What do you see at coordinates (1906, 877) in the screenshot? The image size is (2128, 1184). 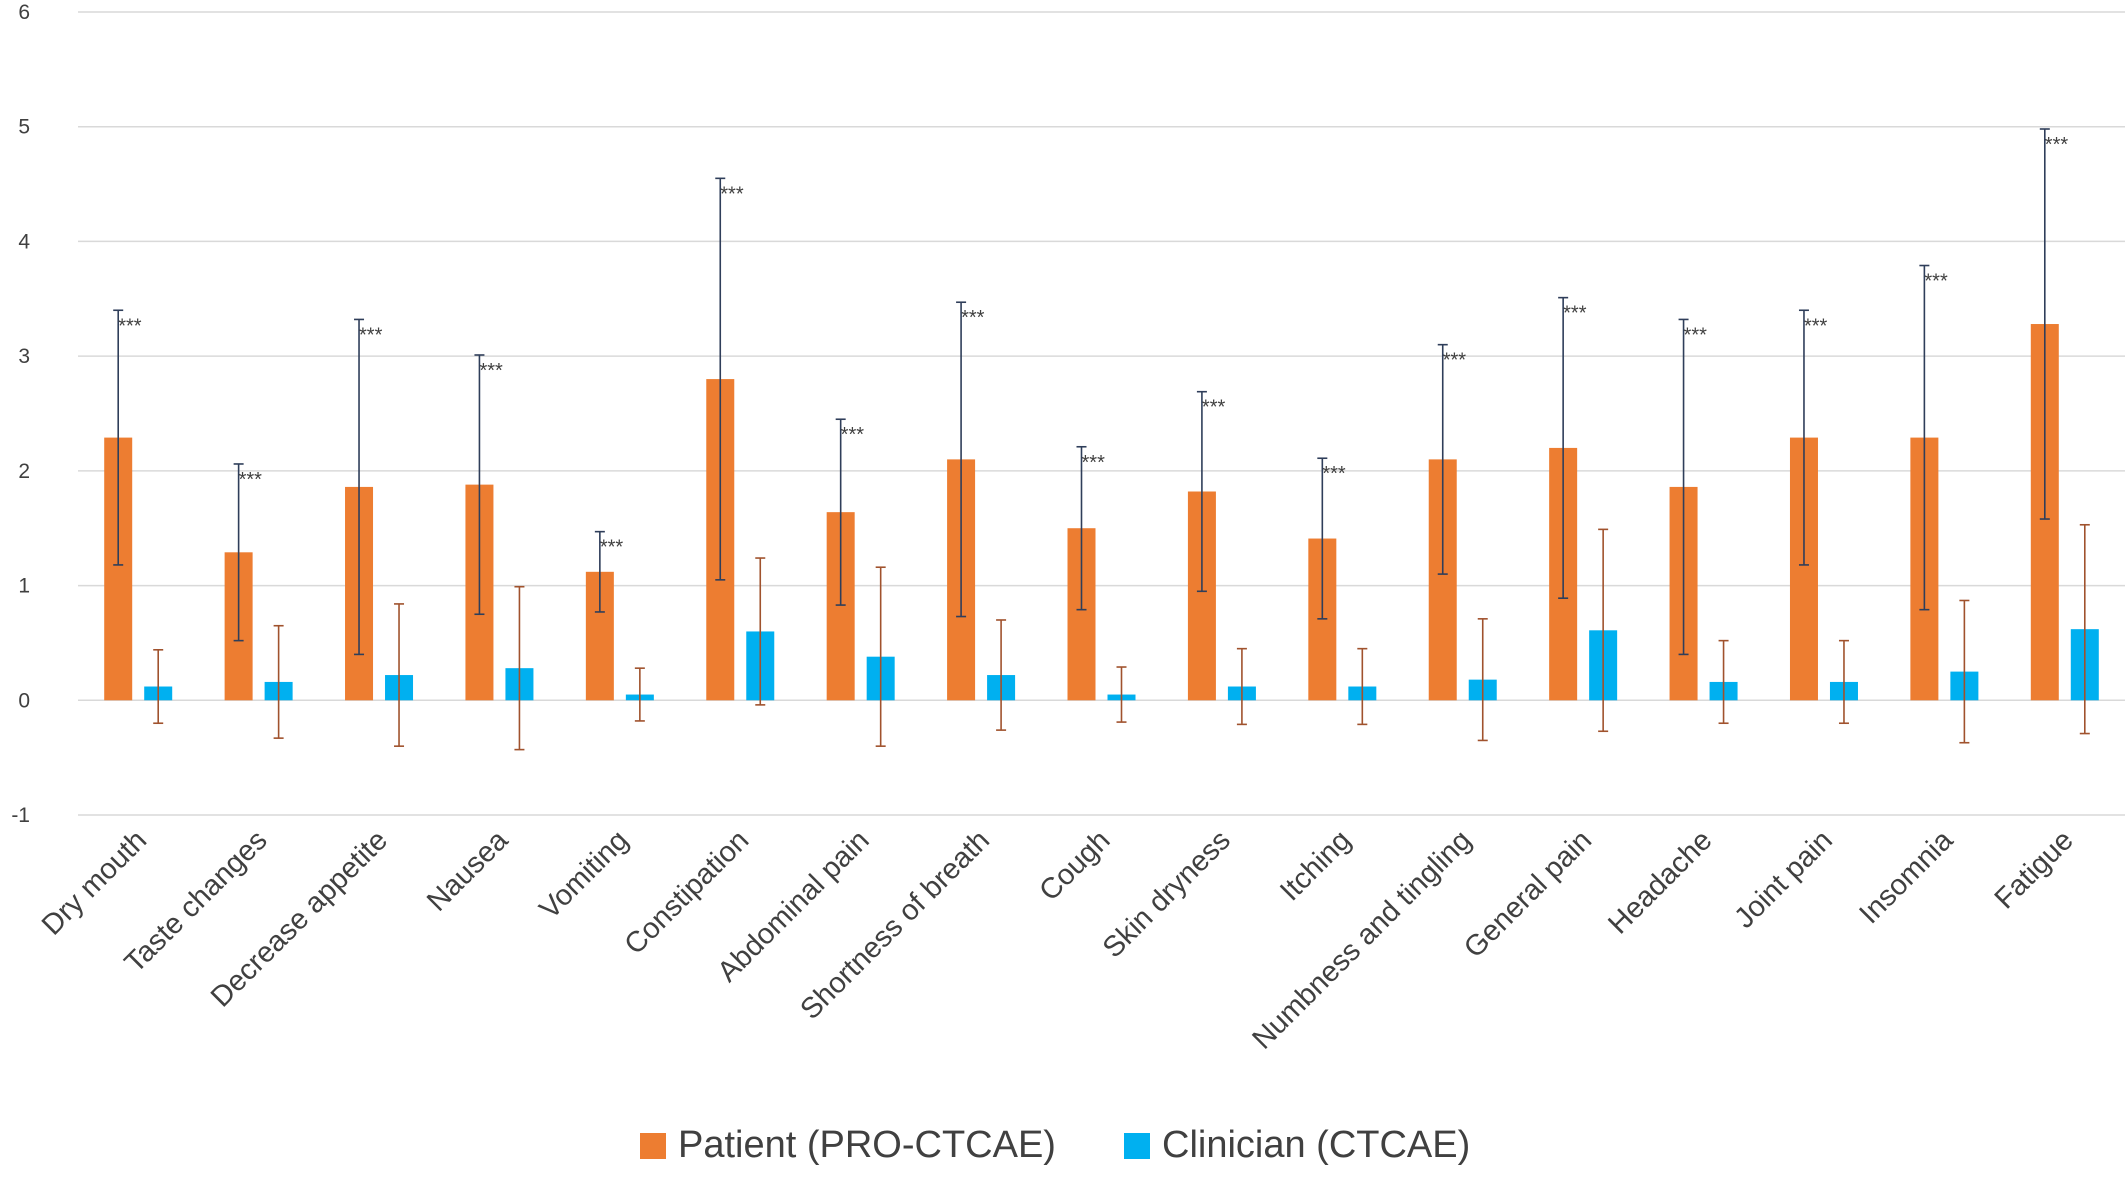 I see `category-label: Insomnia` at bounding box center [1906, 877].